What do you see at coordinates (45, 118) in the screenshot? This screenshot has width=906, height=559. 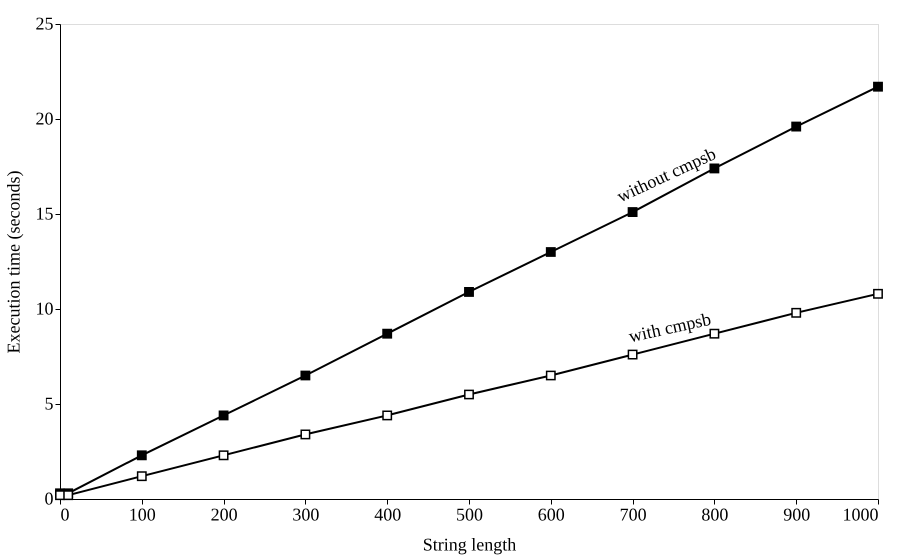 I see `y-tick-label: 20` at bounding box center [45, 118].